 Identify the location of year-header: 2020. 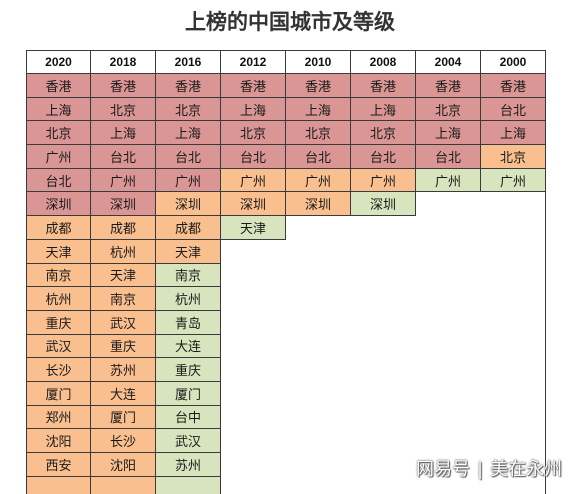
(58, 62).